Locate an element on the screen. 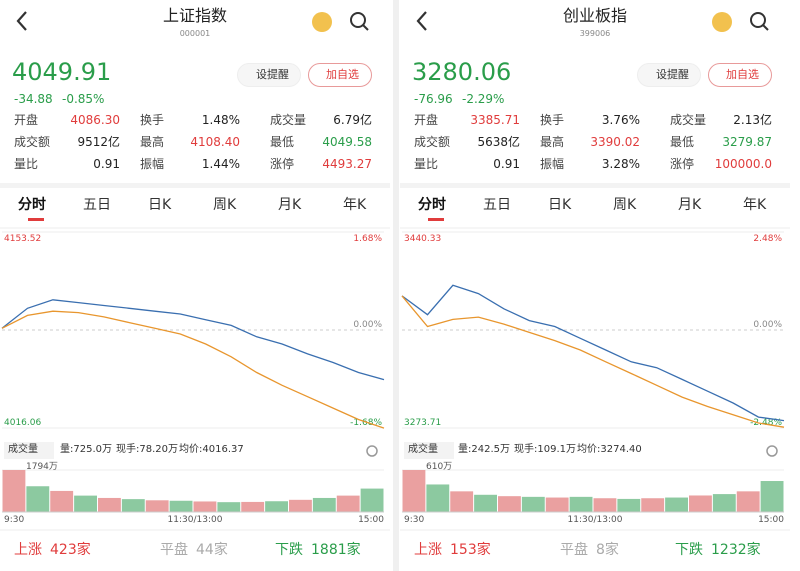 This screenshot has width=800, height=571. time-label: 11:30/13:00 is located at coordinates (195, 520).